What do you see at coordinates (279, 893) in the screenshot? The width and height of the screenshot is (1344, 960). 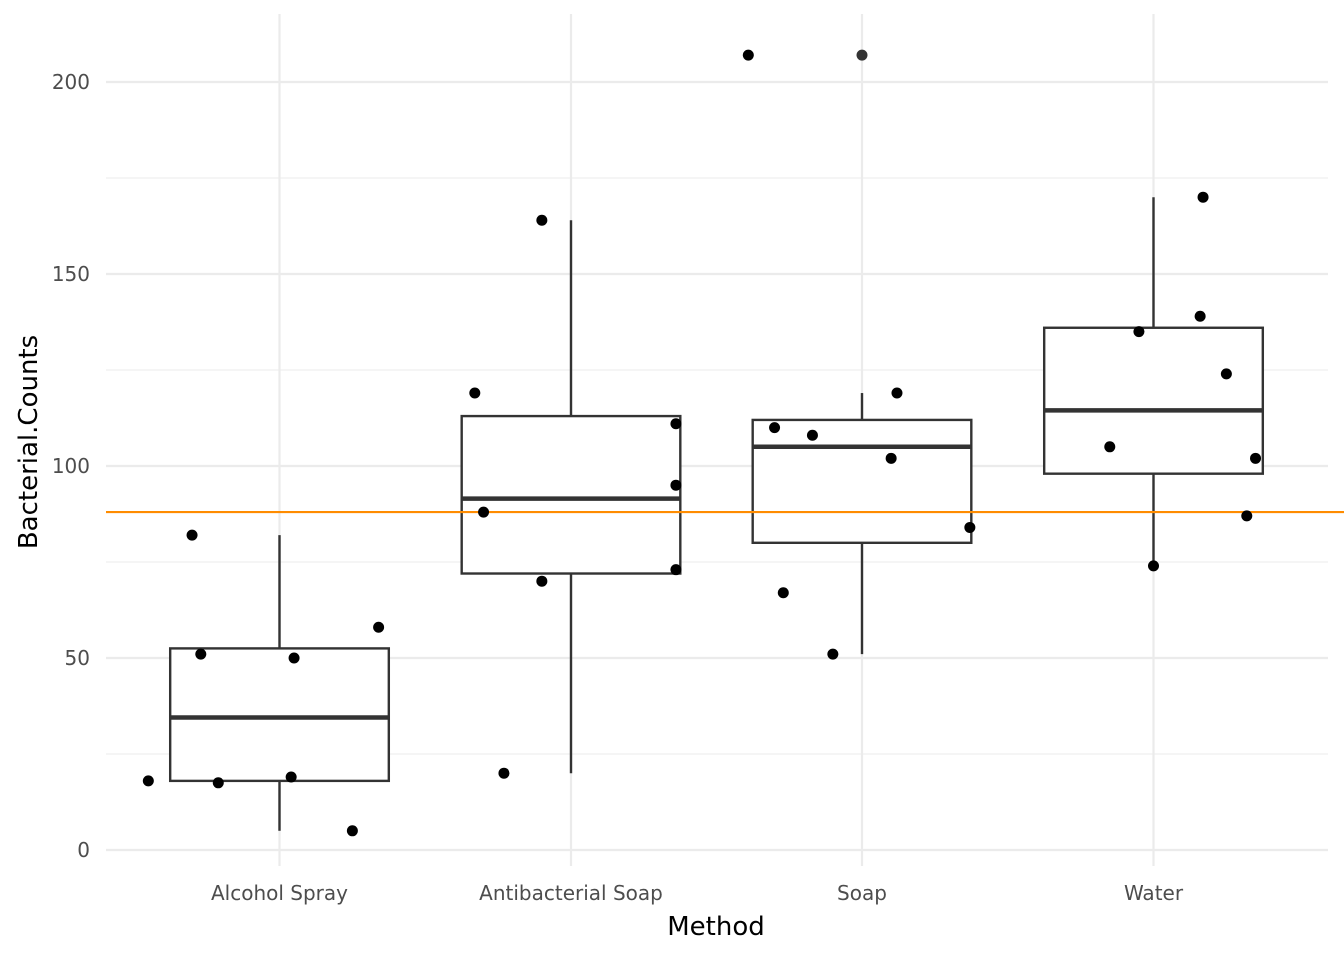 I see `x-tick-label: Alcohol Spray` at bounding box center [279, 893].